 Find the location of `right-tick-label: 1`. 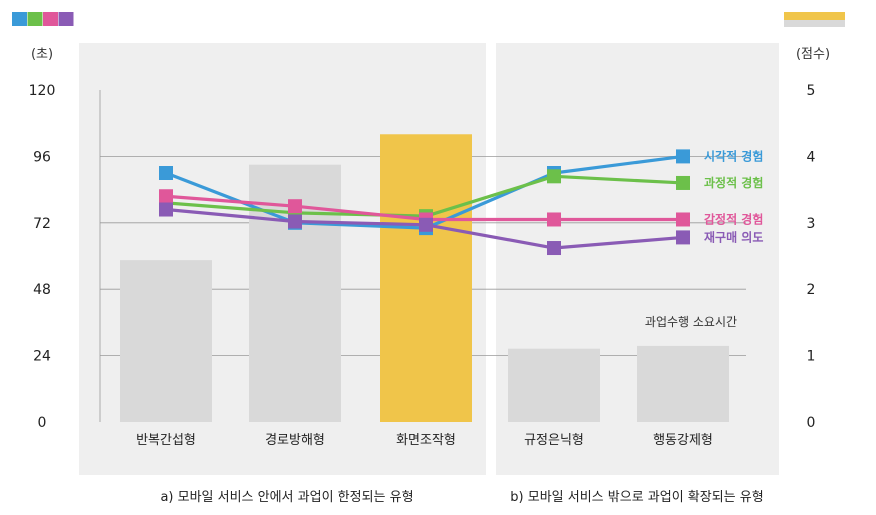

right-tick-label: 1 is located at coordinates (811, 357).